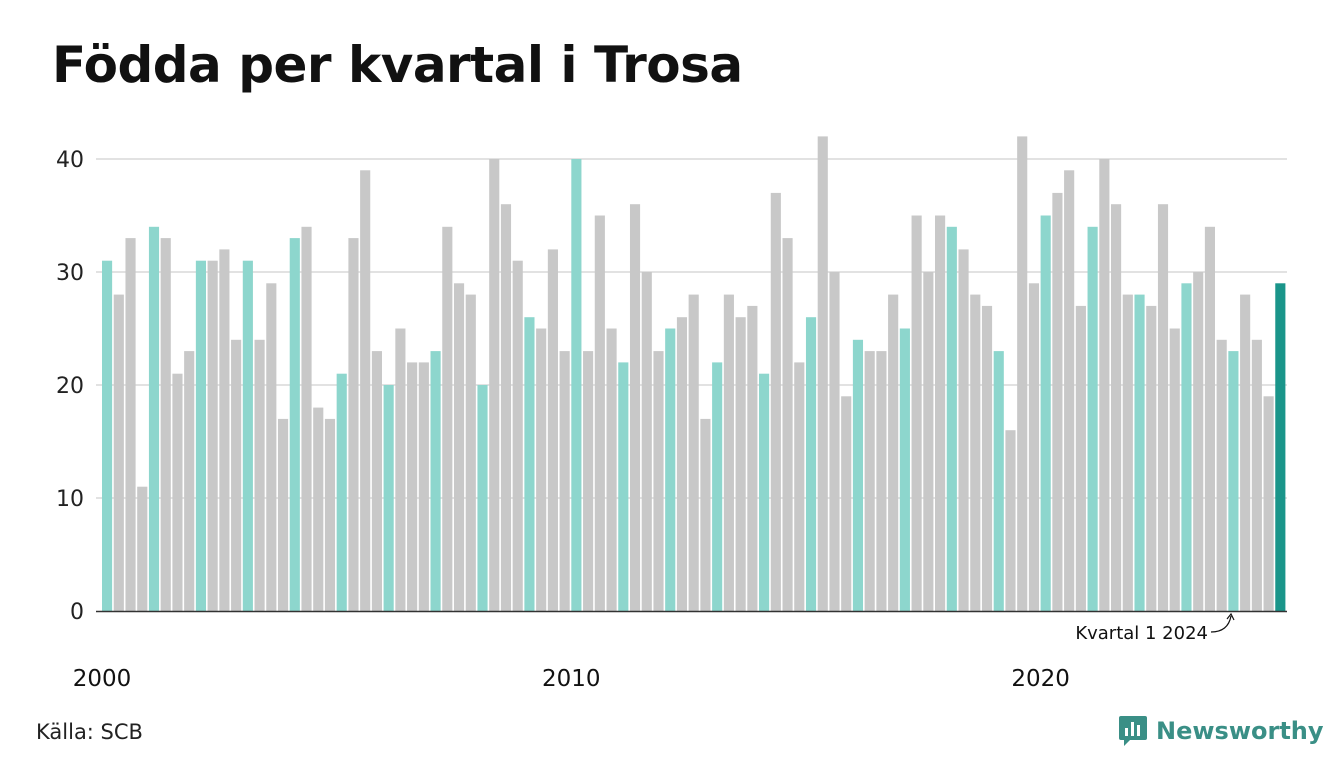 This screenshot has height=780, width=1340. Describe the element at coordinates (1230, 616) in the screenshot. I see `annotation-arrowhead` at that location.